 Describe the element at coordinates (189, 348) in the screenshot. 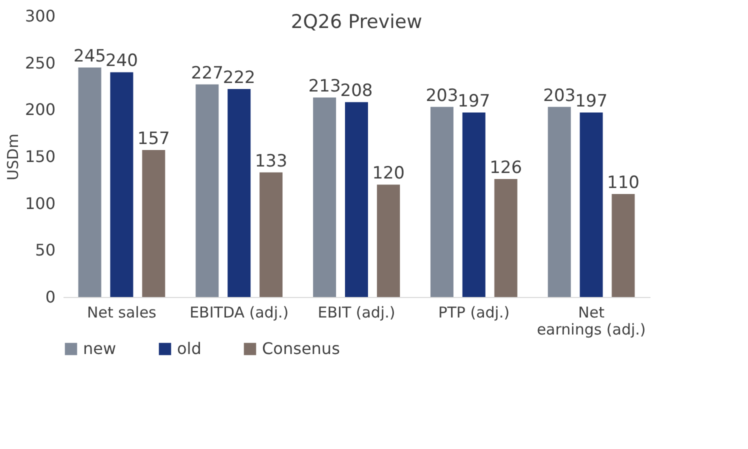

I see `legend-label: old` at that location.